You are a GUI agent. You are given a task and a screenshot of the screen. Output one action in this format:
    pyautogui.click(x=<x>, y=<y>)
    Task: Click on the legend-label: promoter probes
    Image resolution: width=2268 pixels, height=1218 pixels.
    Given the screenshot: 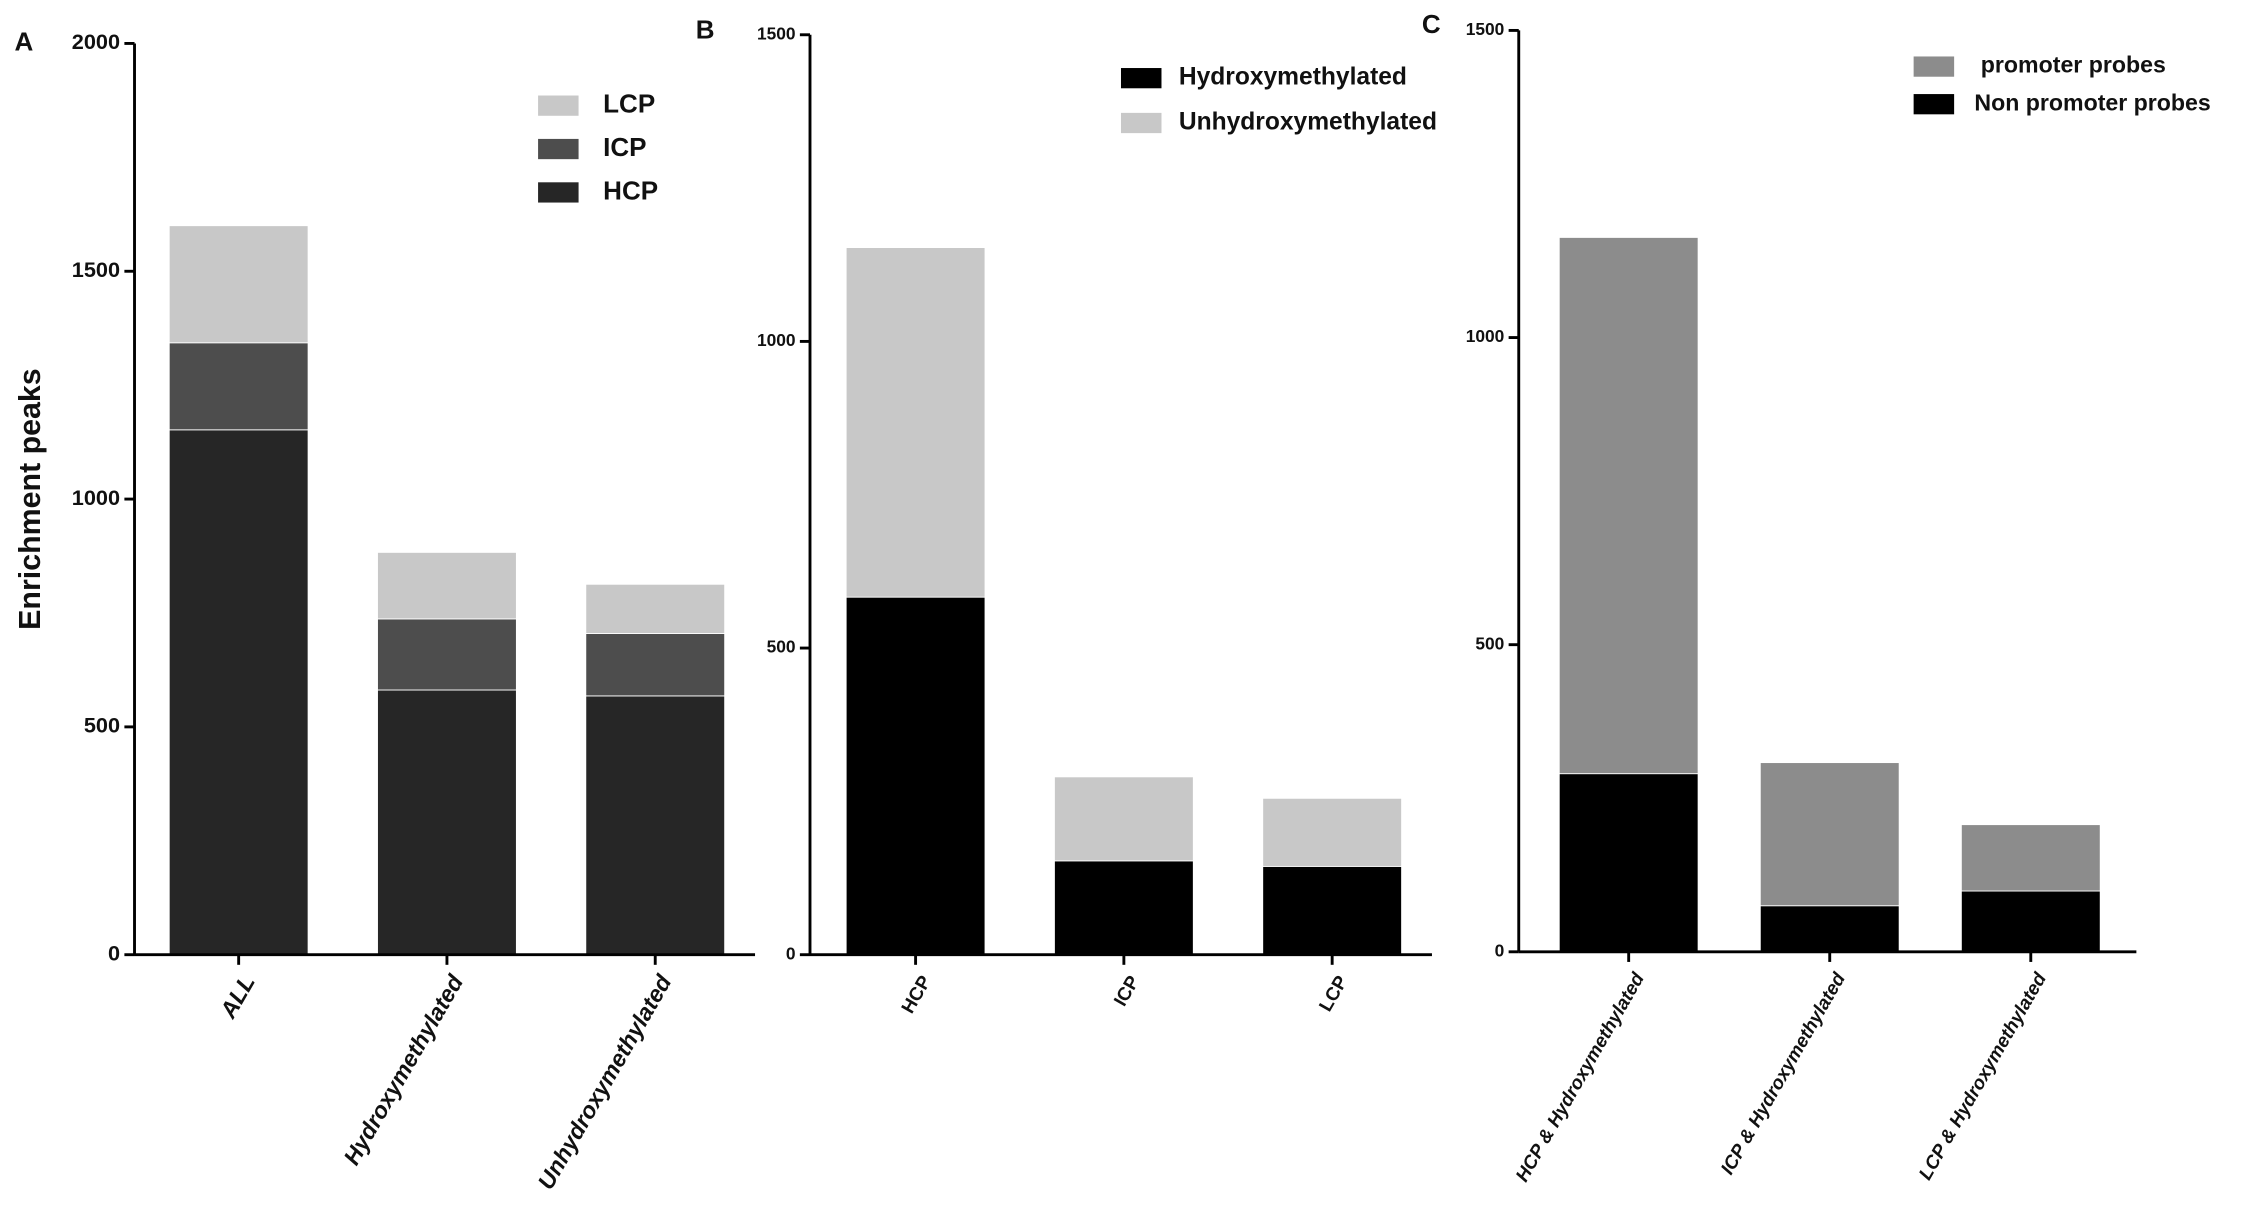 What is the action you would take?
    pyautogui.click(x=2069, y=65)
    